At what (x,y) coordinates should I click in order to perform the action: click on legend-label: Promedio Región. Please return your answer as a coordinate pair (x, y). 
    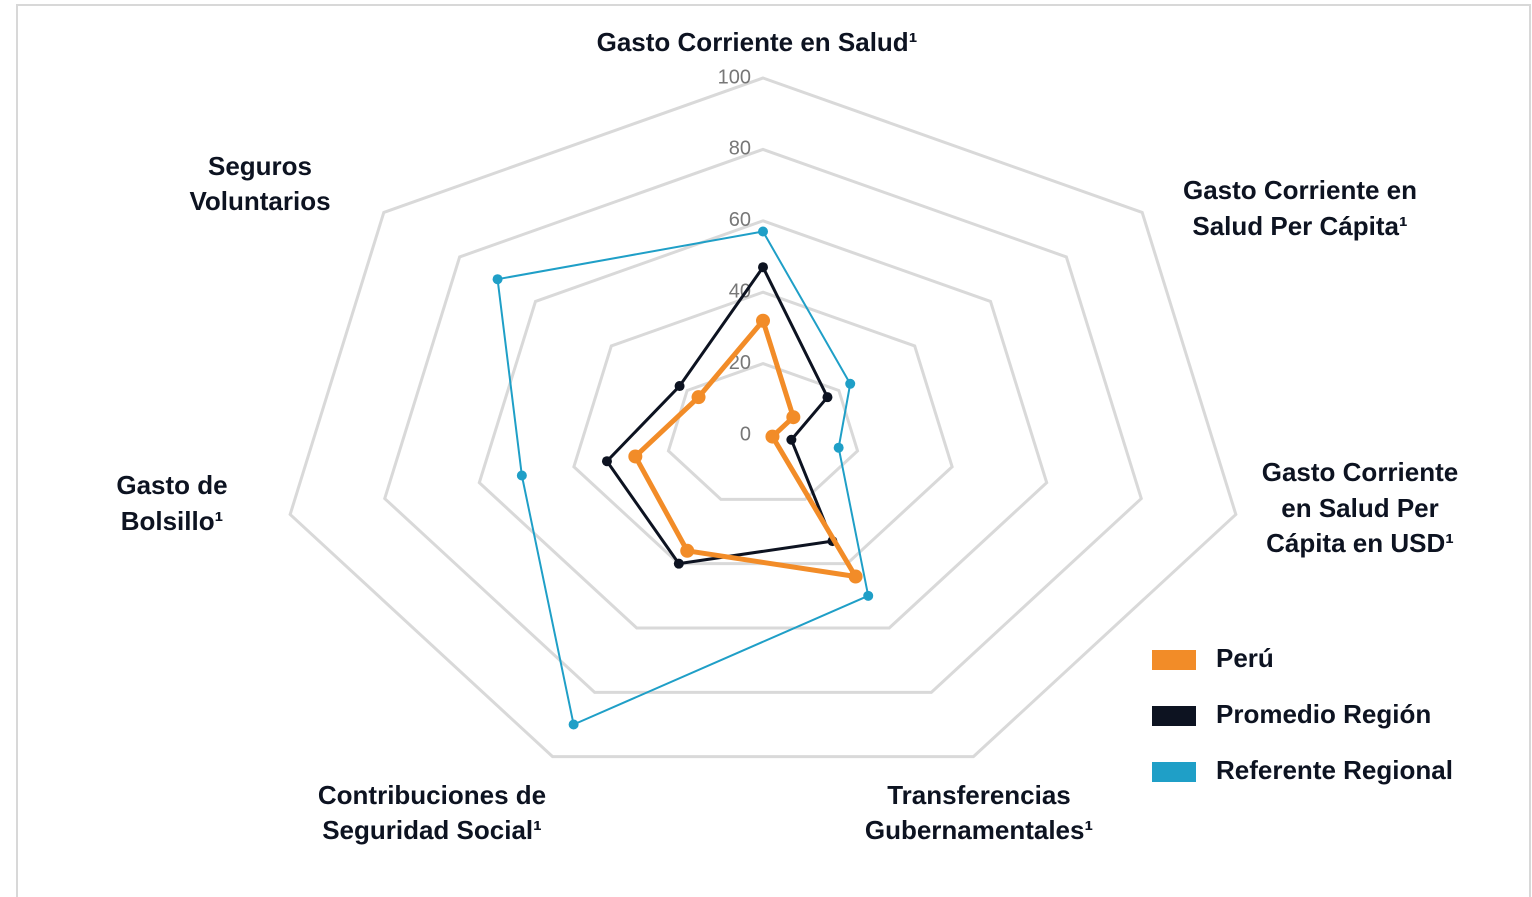
    Looking at the image, I should click on (1323, 714).